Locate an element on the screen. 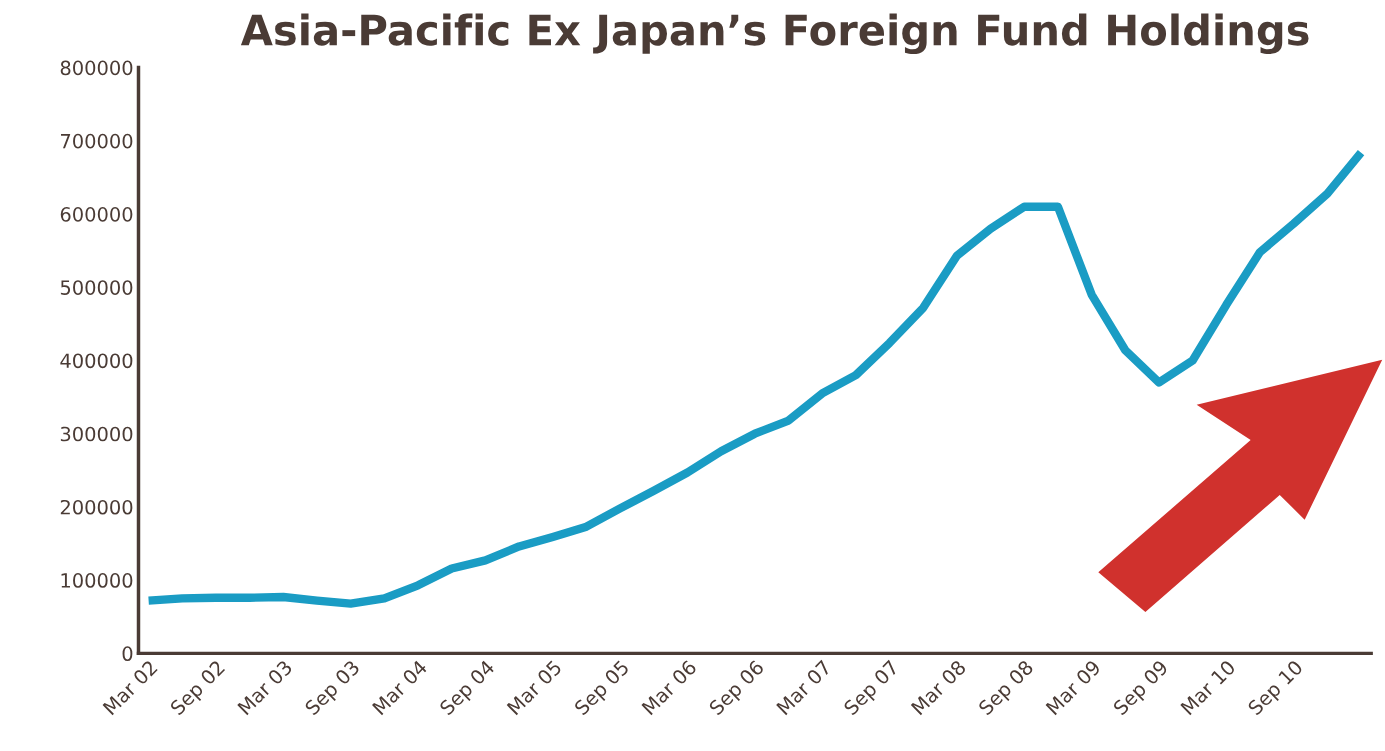  x-tick-label: Mar 09 is located at coordinates (1073, 687).